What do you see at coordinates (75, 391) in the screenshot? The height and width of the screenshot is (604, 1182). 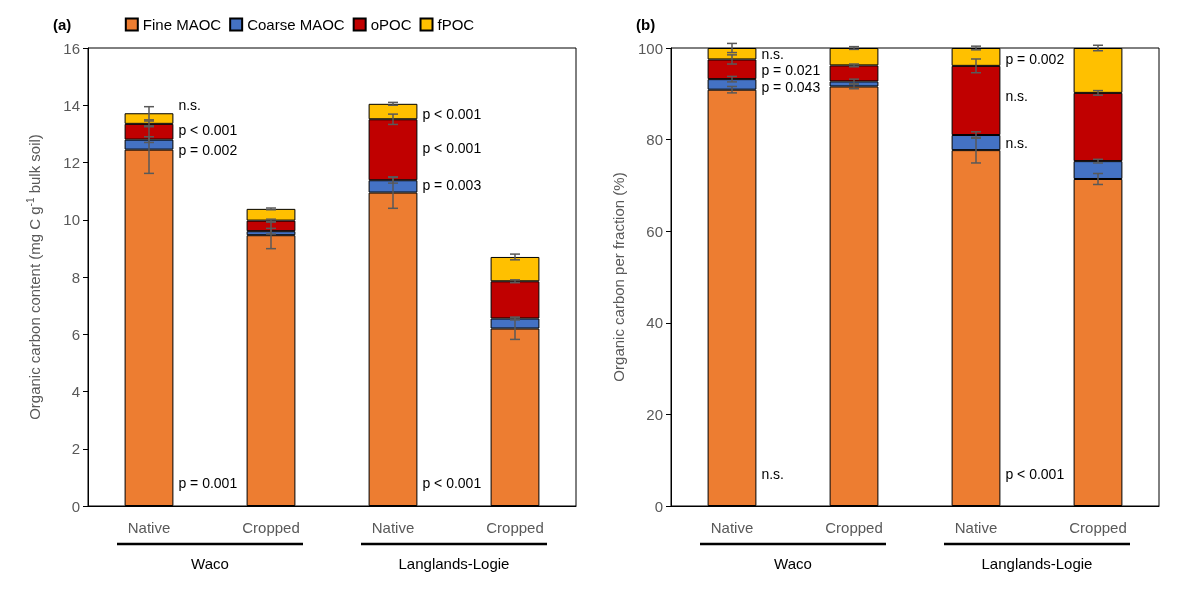 I see `y-tick-label: 4` at bounding box center [75, 391].